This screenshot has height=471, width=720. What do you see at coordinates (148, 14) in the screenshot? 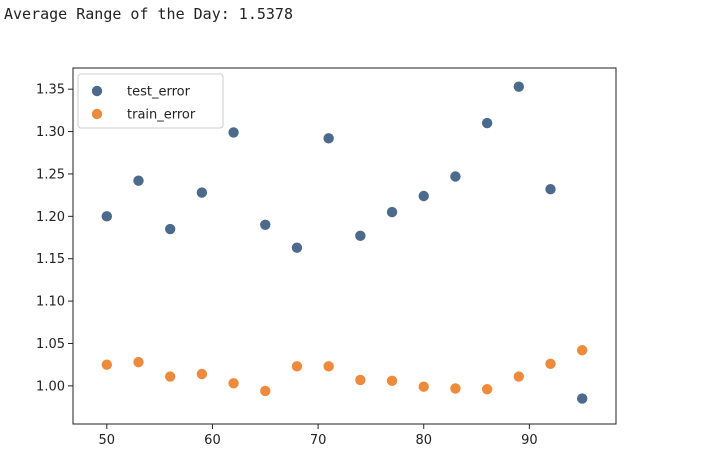
I see `cell-output-text: Average Range of the Day: 1.5378` at bounding box center [148, 14].